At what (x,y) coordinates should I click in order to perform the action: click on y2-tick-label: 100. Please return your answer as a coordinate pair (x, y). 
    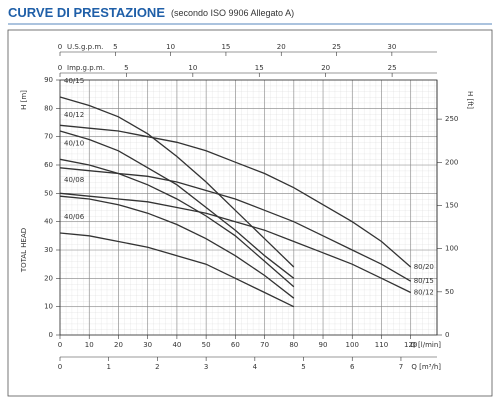
    Looking at the image, I should click on (451, 249).